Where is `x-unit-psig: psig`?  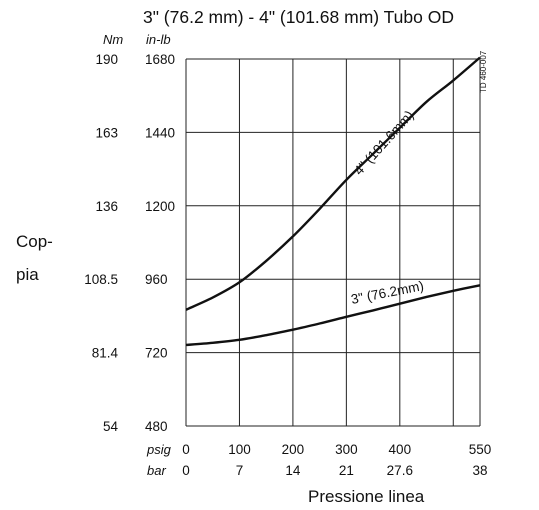
x-unit-psig: psig is located at coordinates (159, 449).